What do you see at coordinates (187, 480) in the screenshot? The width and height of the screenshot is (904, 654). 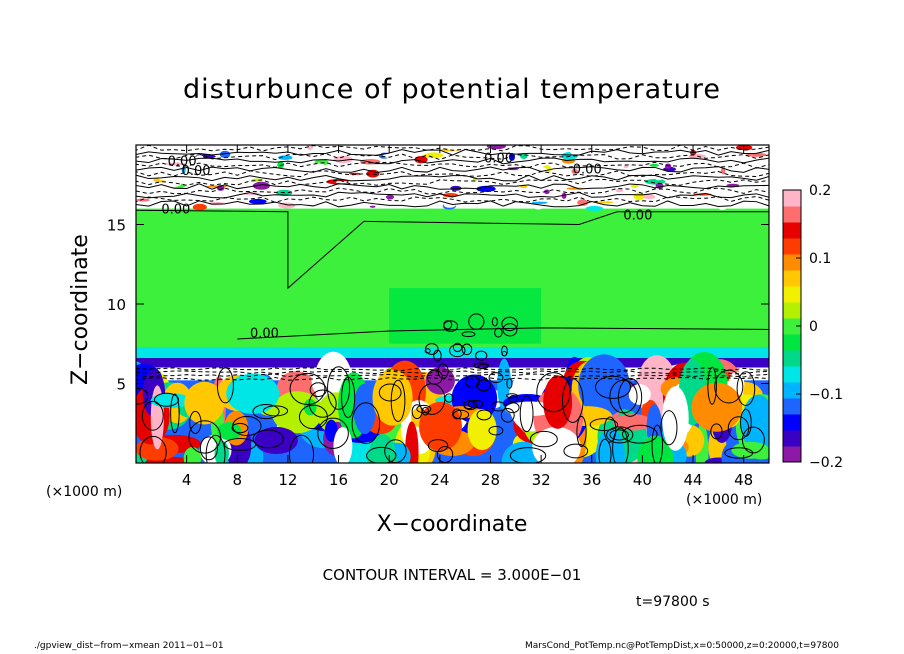 I see `x-tick-label: 4` at bounding box center [187, 480].